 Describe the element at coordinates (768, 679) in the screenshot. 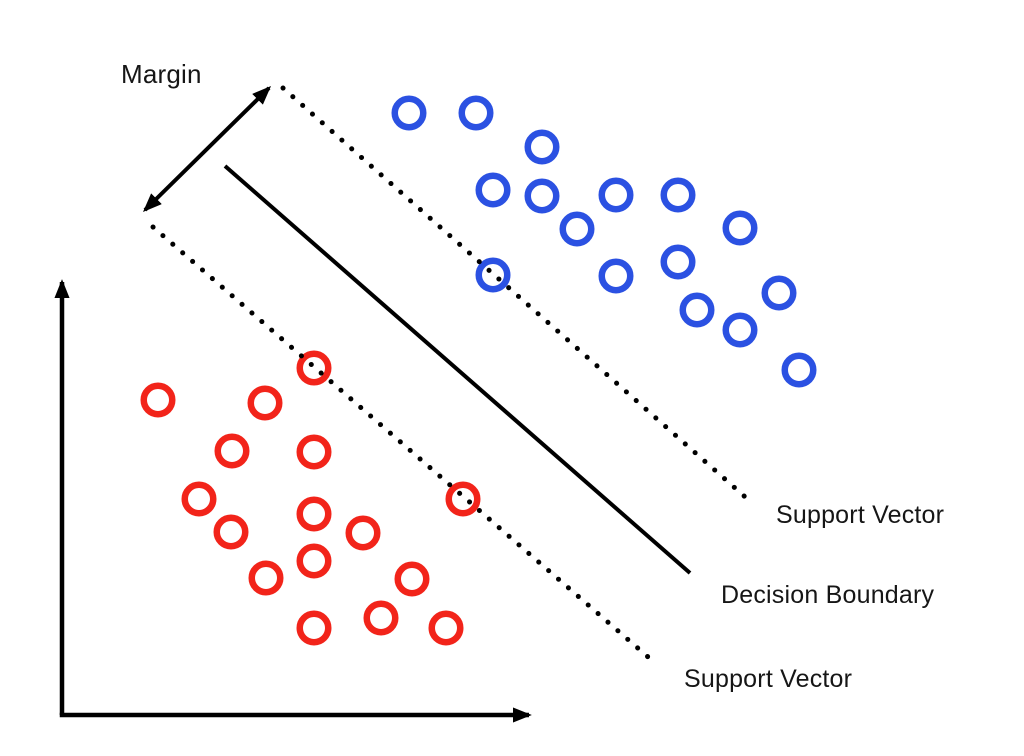

I see `support-vector-bottom-label: Support Vector` at that location.